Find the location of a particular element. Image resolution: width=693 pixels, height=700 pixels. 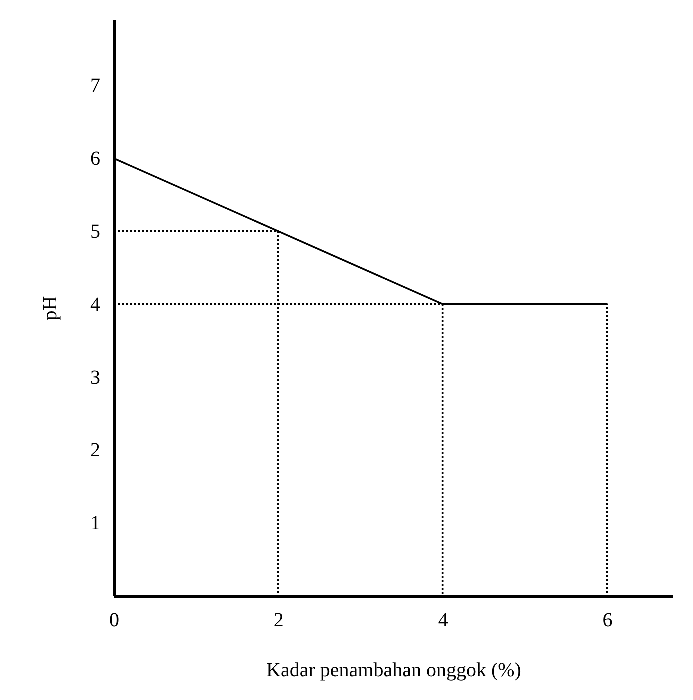

y-tick-label: 2 is located at coordinates (95, 451).